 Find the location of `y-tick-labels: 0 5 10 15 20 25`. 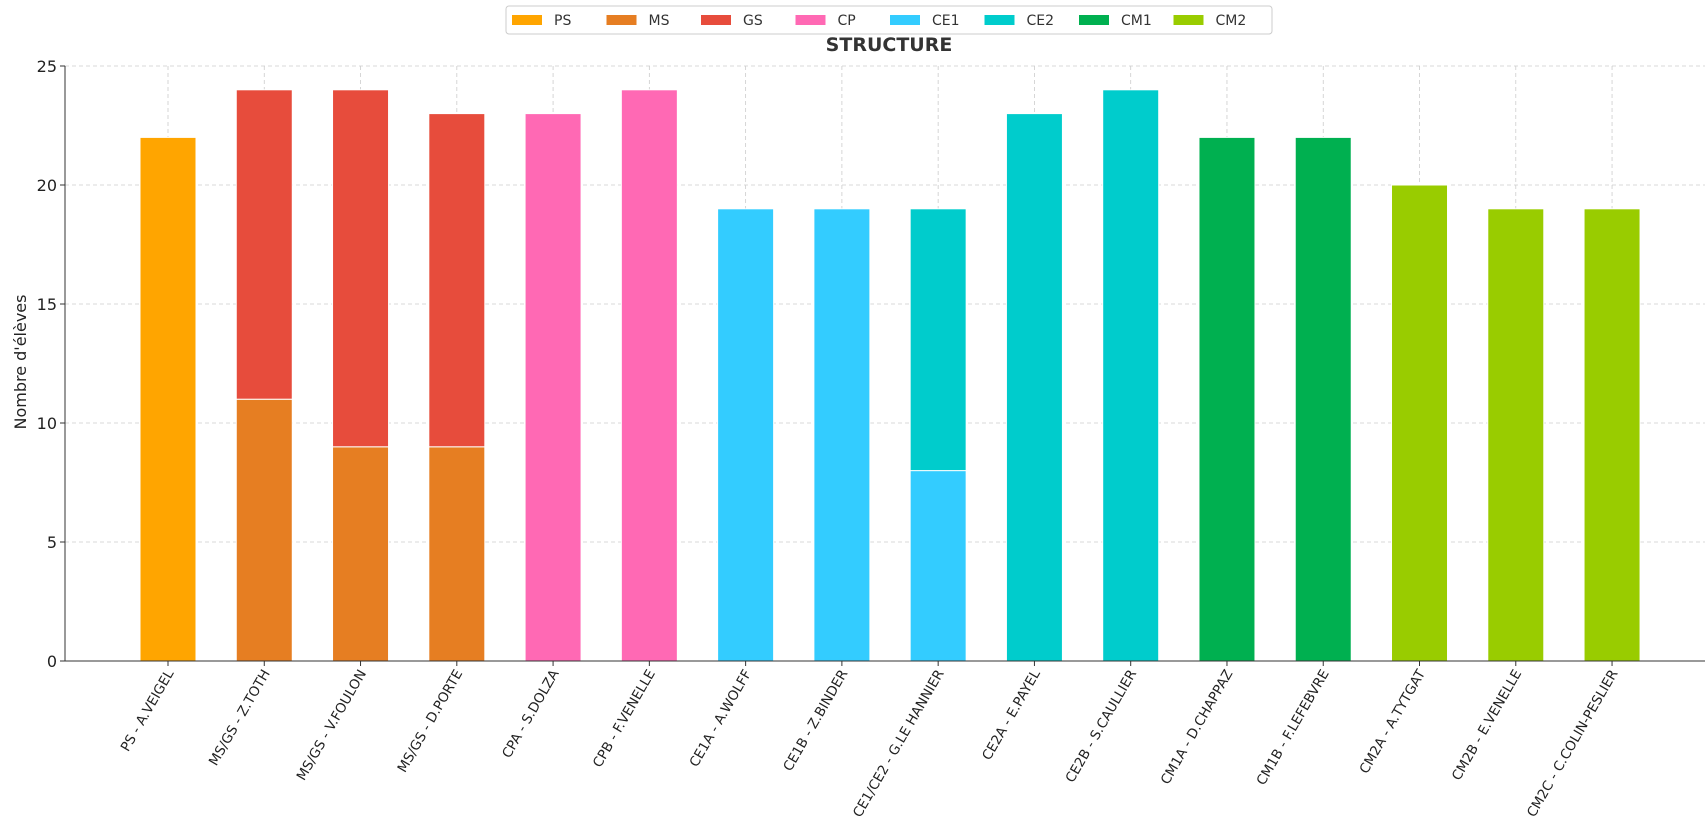

y-tick-labels: 0 5 10 15 20 25 is located at coordinates (47, 364).